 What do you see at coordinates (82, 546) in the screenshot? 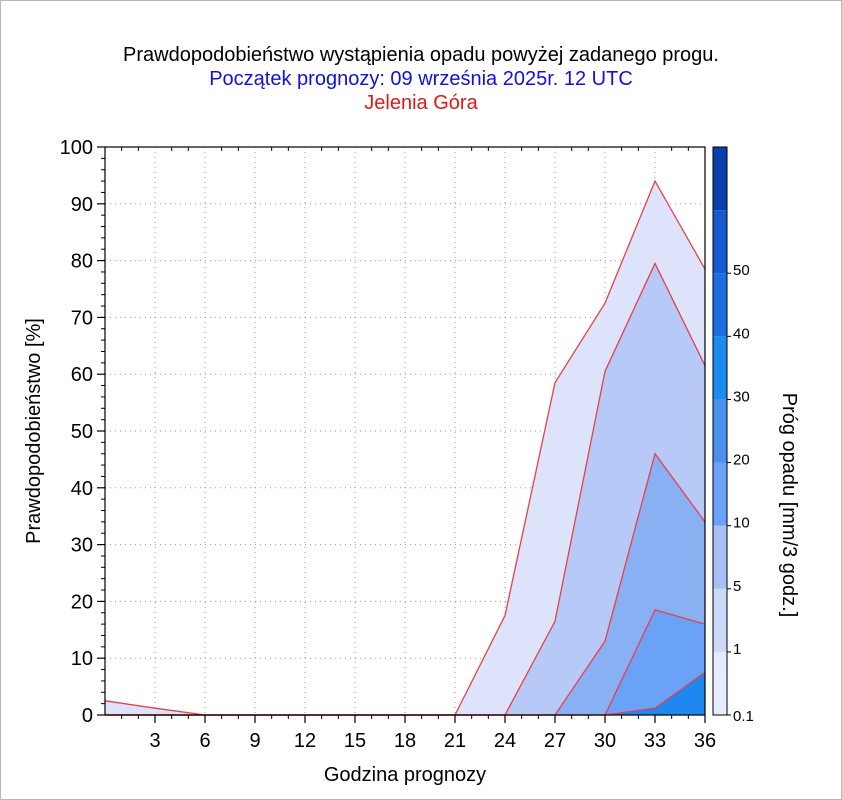
I see `y-tick-label: 30` at bounding box center [82, 546].